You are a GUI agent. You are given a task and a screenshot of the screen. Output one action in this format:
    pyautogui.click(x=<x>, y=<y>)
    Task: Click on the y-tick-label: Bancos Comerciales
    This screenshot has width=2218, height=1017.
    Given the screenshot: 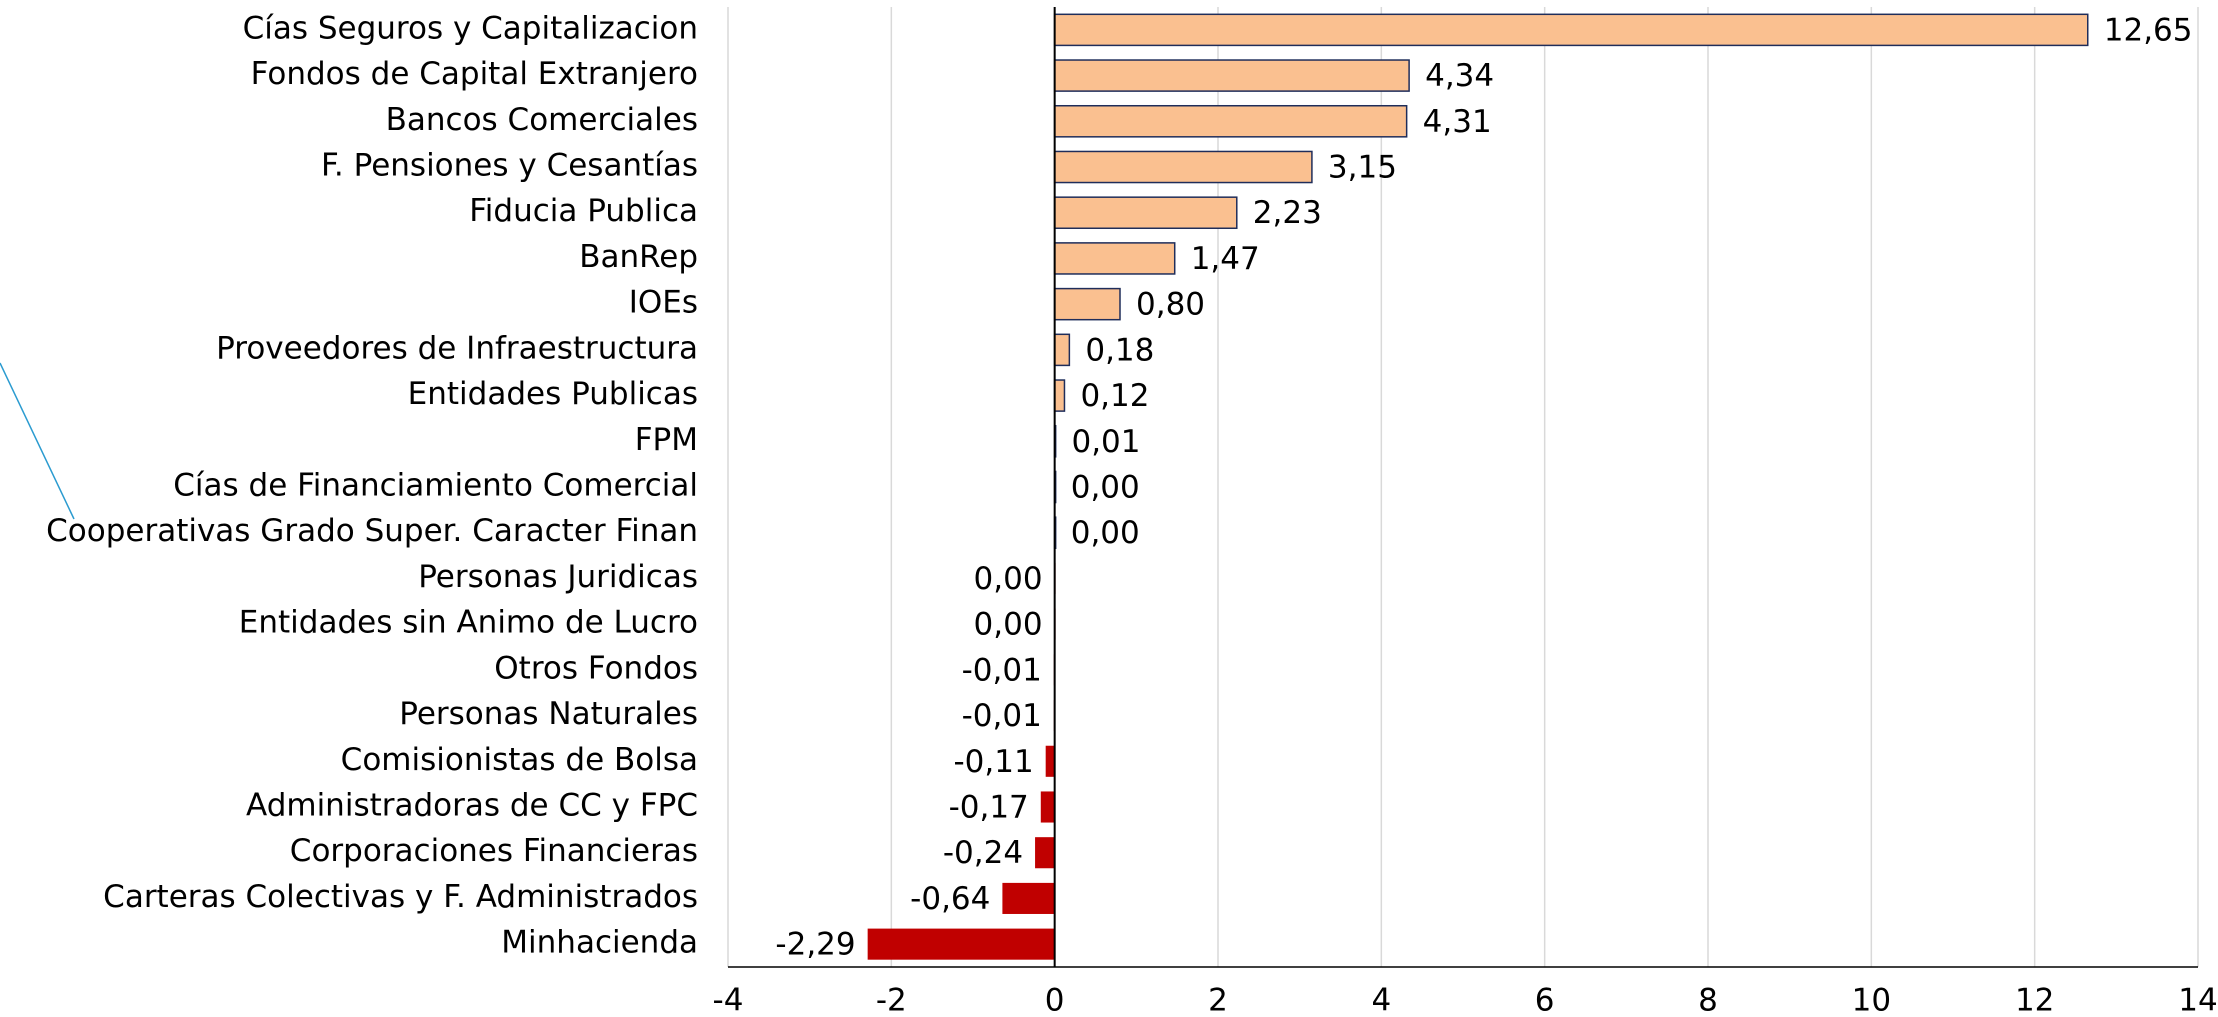 What is the action you would take?
    pyautogui.click(x=542, y=120)
    